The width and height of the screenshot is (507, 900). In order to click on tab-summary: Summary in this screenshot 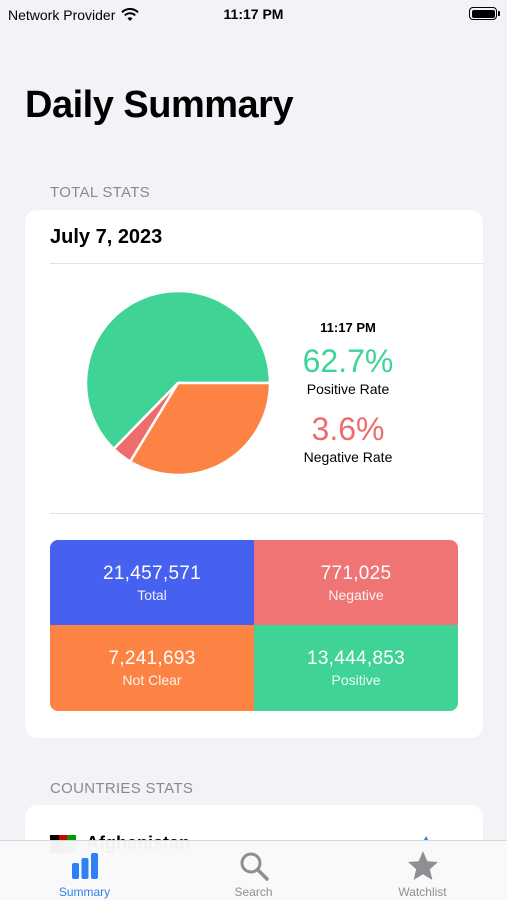, I will do `click(84, 870)`.